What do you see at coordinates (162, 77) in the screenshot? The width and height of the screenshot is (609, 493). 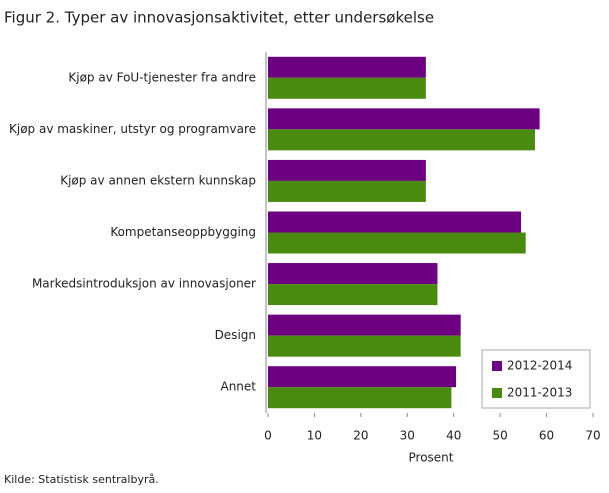 I see `y-tick-label: Kjøp av FoU-tjenester fra andre` at bounding box center [162, 77].